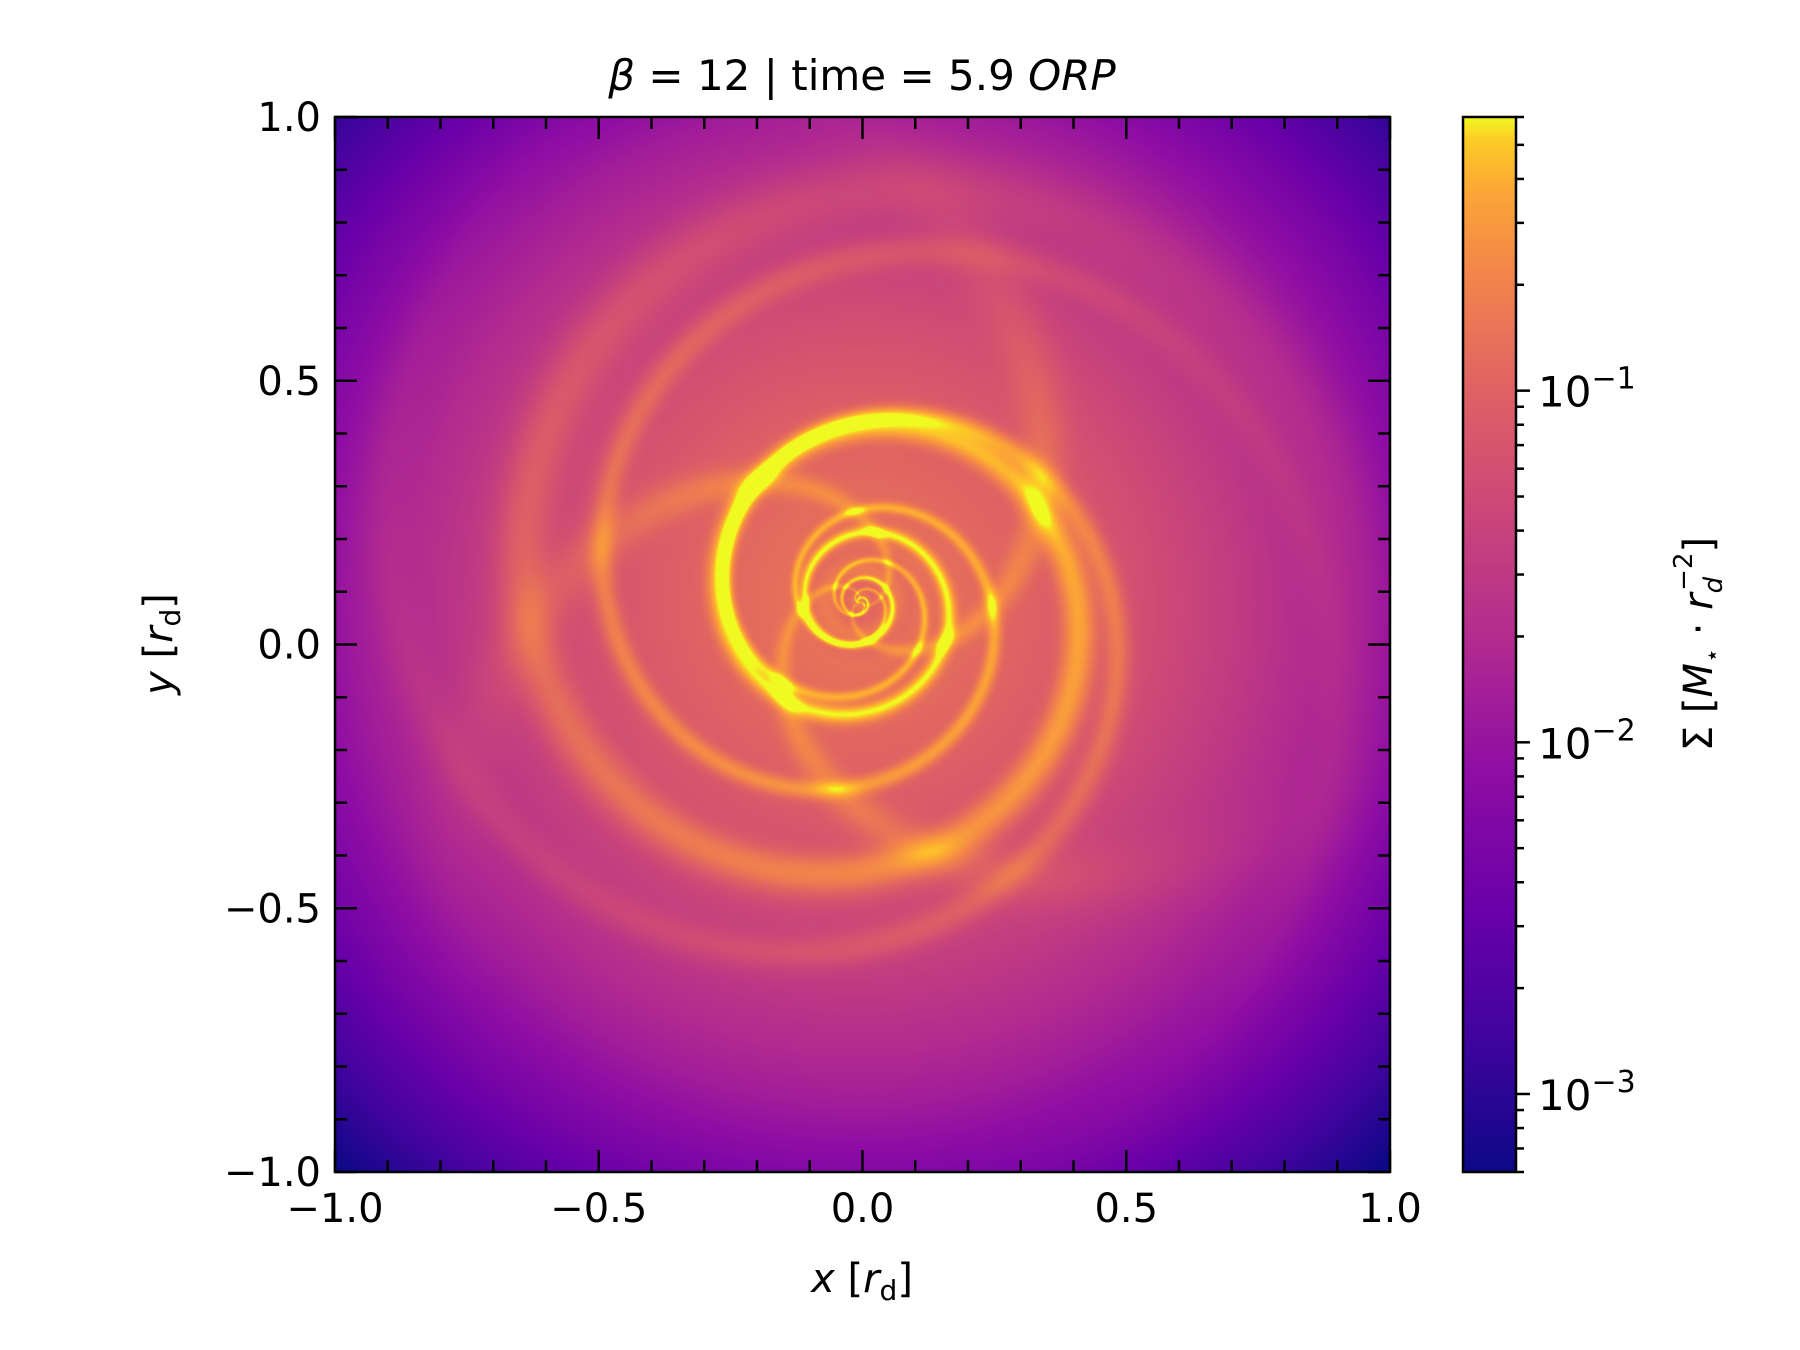  Describe the element at coordinates (621, 75) in the screenshot. I see `title-beta-symbol: β` at that location.